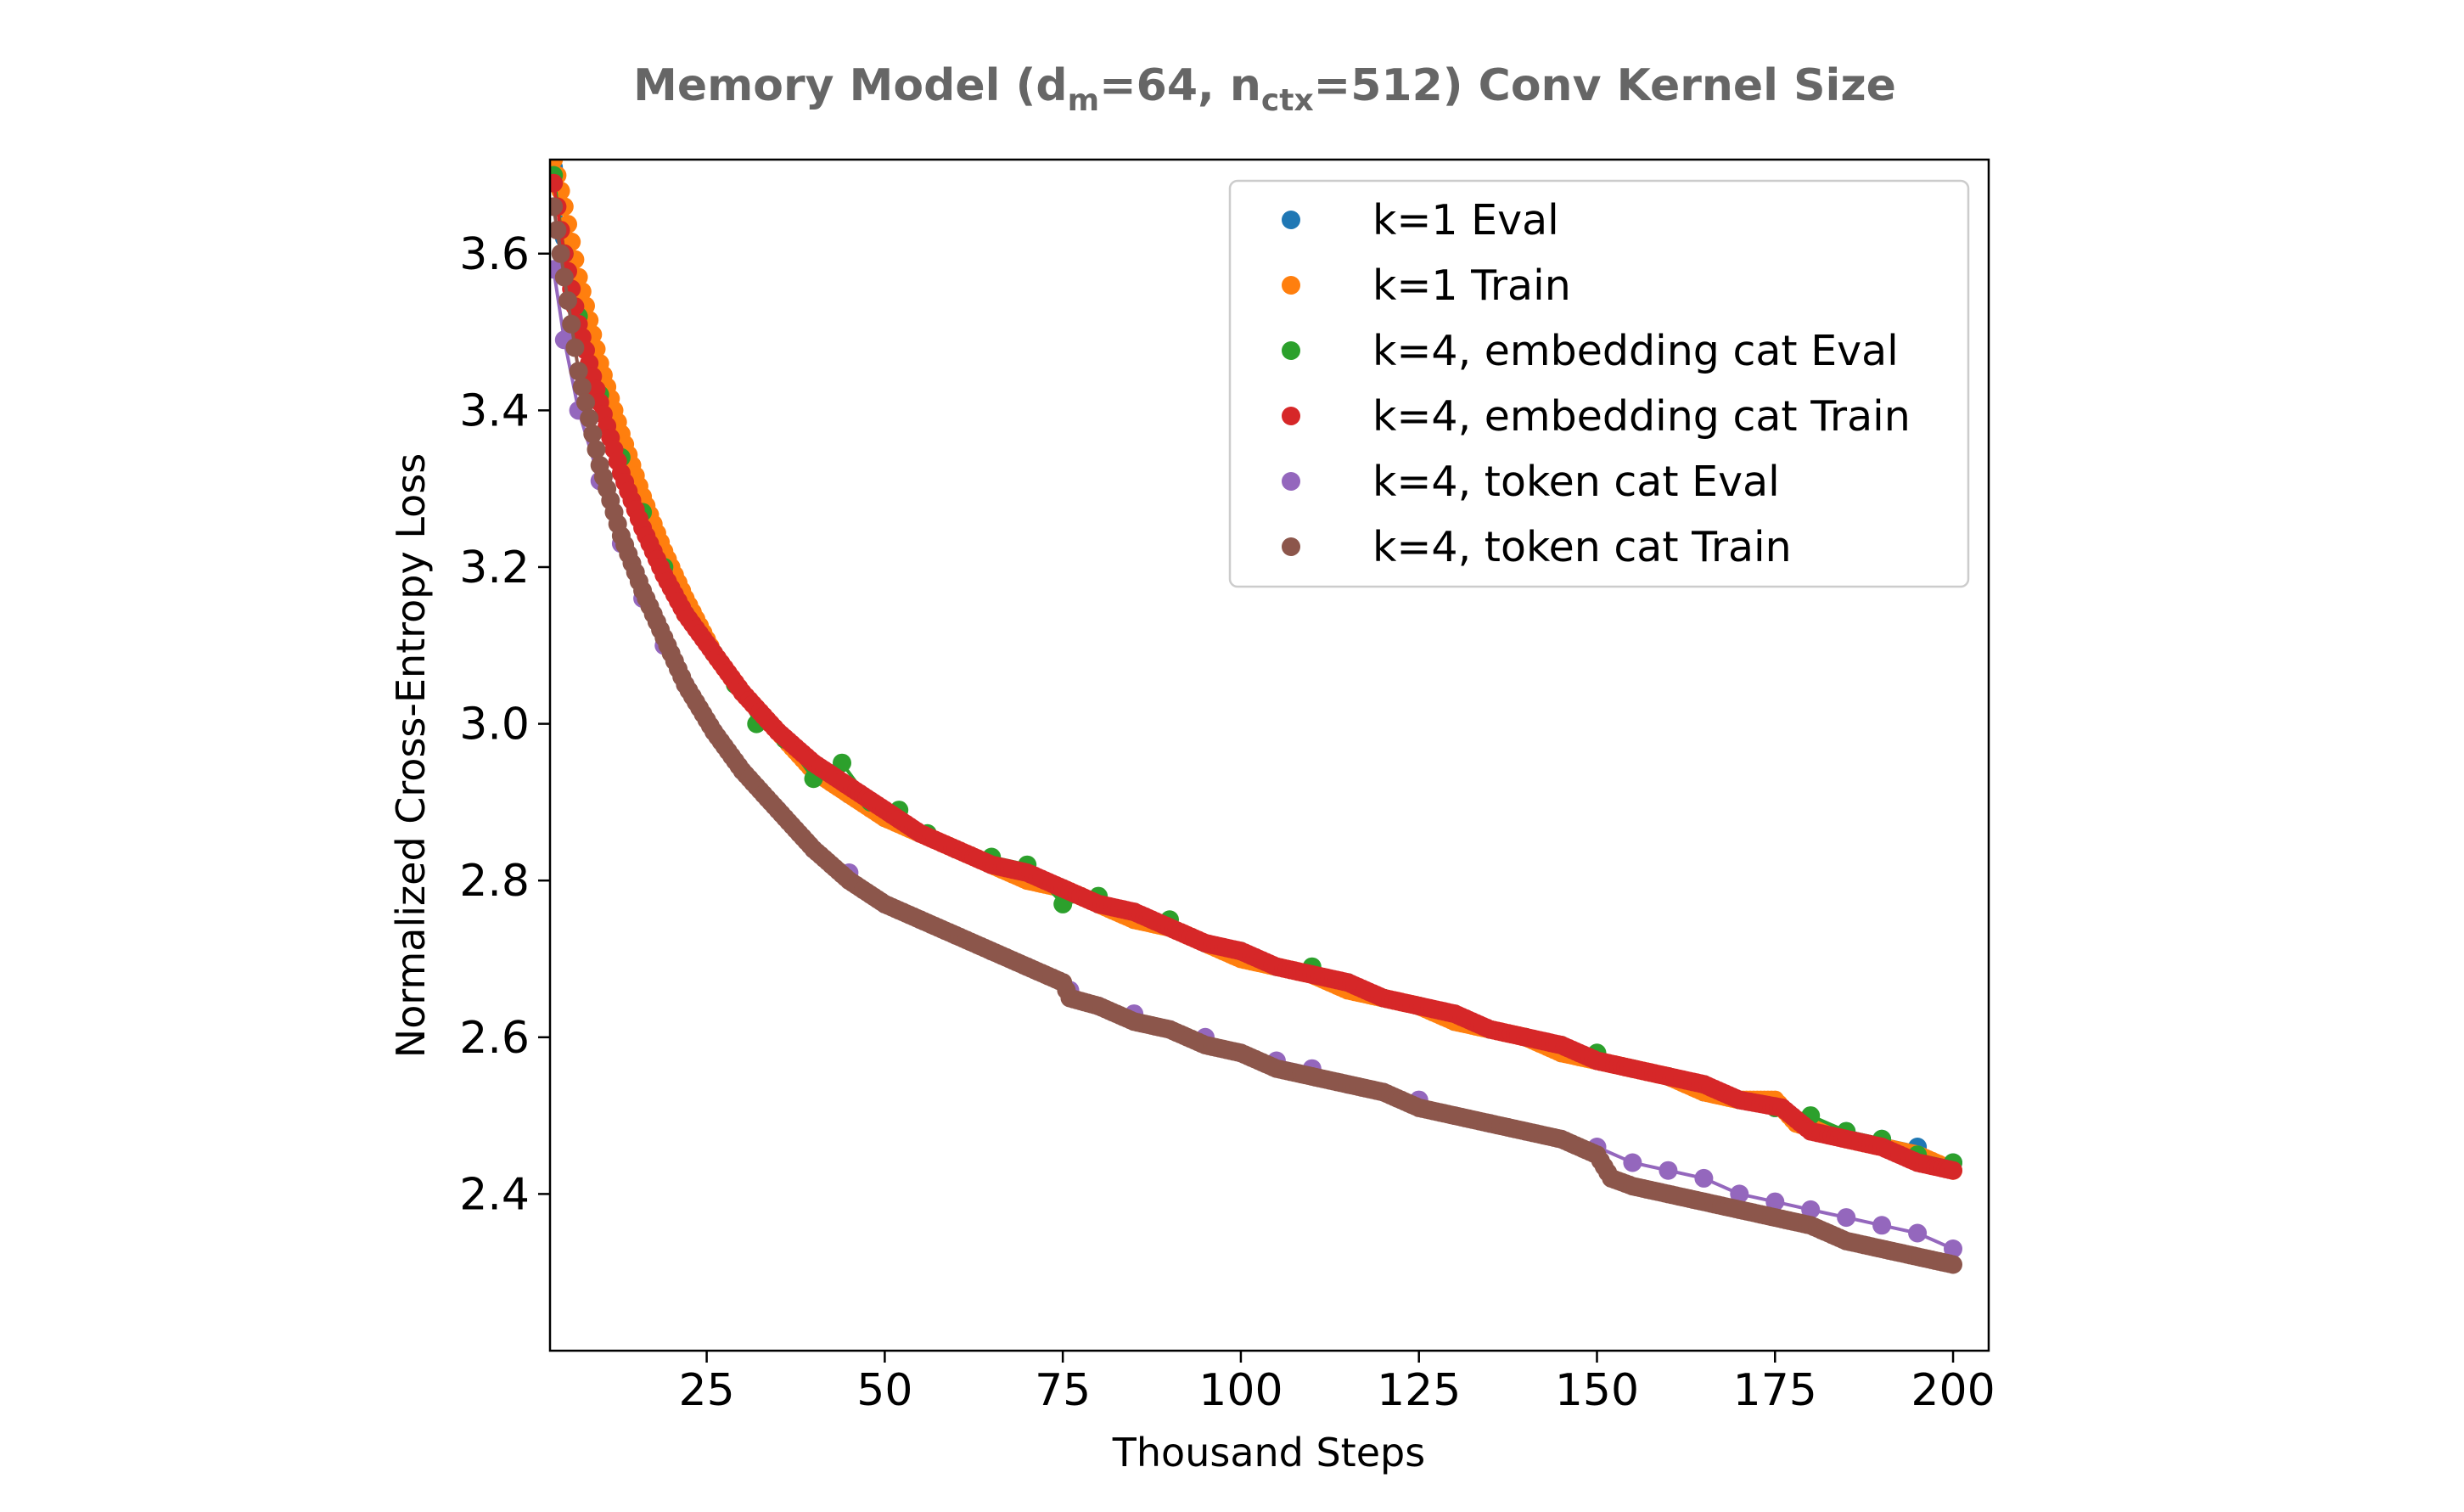 The height and width of the screenshot is (1512, 2464). What do you see at coordinates (884, 1390) in the screenshot?
I see `x-tick-label: 50` at bounding box center [884, 1390].